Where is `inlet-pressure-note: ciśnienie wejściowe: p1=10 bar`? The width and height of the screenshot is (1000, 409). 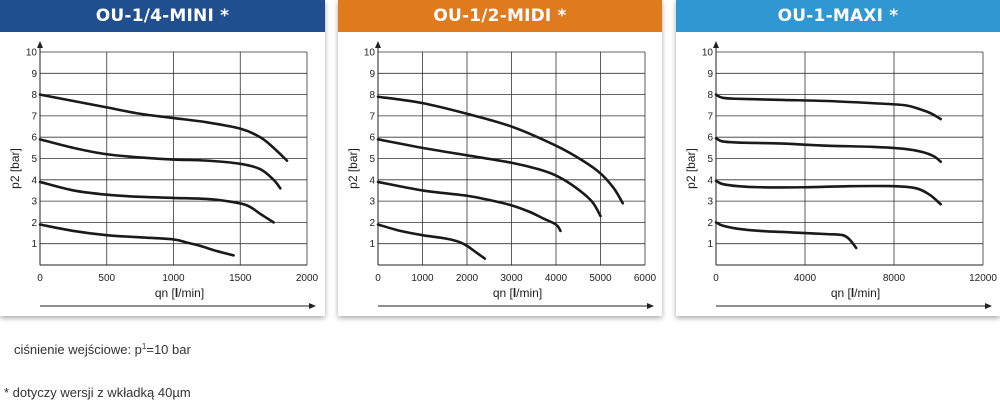
inlet-pressure-note: ciśnienie wejściowe: p1=10 bar is located at coordinates (102, 349).